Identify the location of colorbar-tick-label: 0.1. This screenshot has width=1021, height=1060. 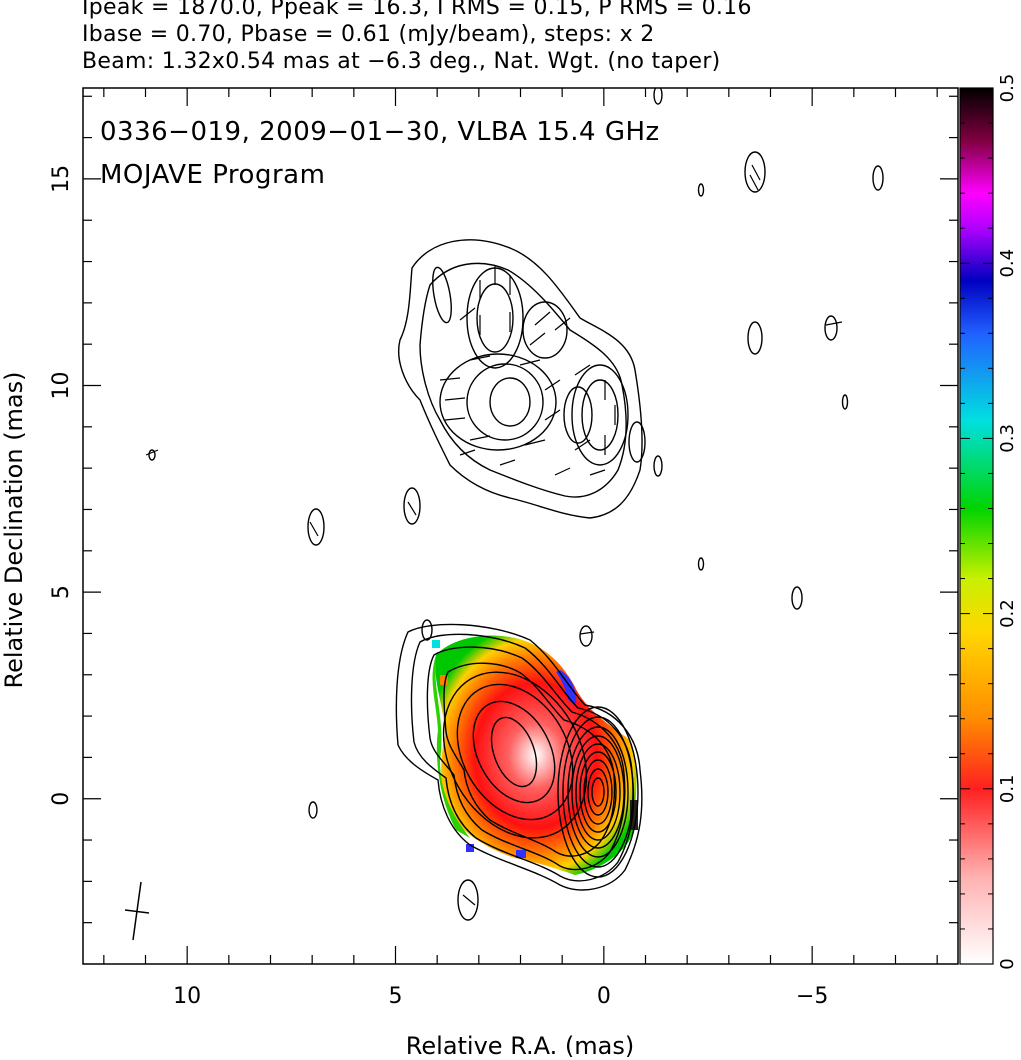
(1007, 788).